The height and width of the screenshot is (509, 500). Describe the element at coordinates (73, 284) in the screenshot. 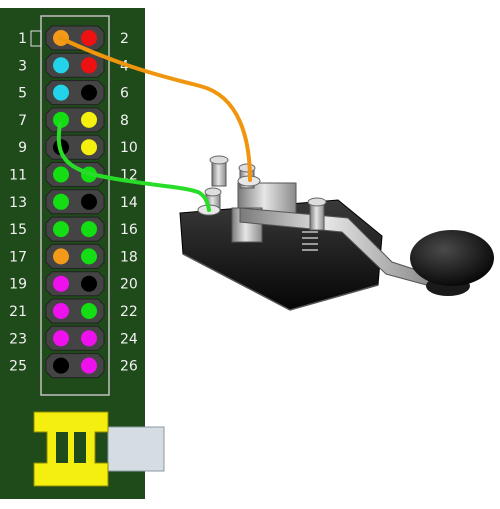

I see `pin-row: 19 20` at that location.